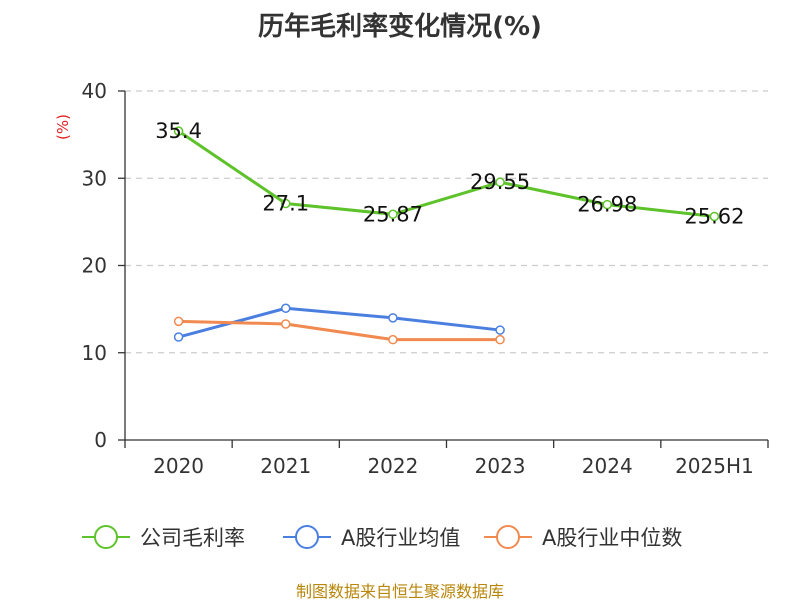 Image resolution: width=800 pixels, height=602 pixels. I want to click on data-label: 29.55, so click(500, 182).